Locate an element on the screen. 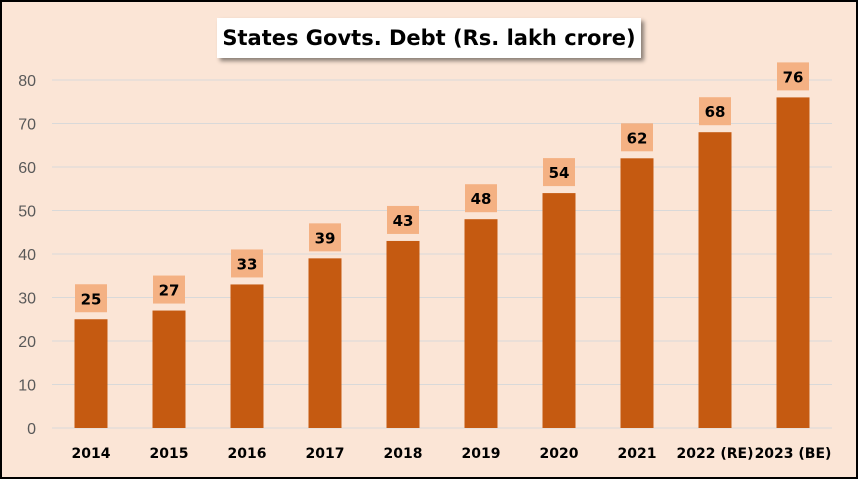  chart-title: States Govts. Debt (Rs. lakh crore) is located at coordinates (429, 38).